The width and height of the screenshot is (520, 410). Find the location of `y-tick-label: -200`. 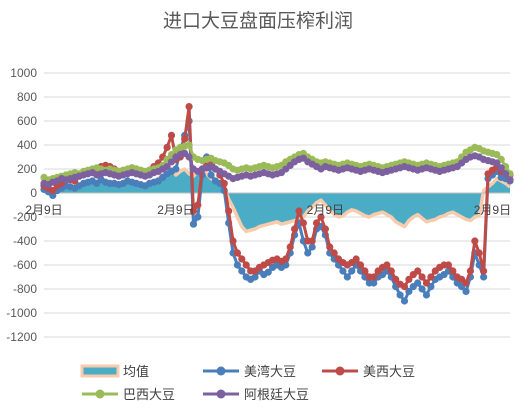

y-tick-label: -200 is located at coordinates (25, 217).